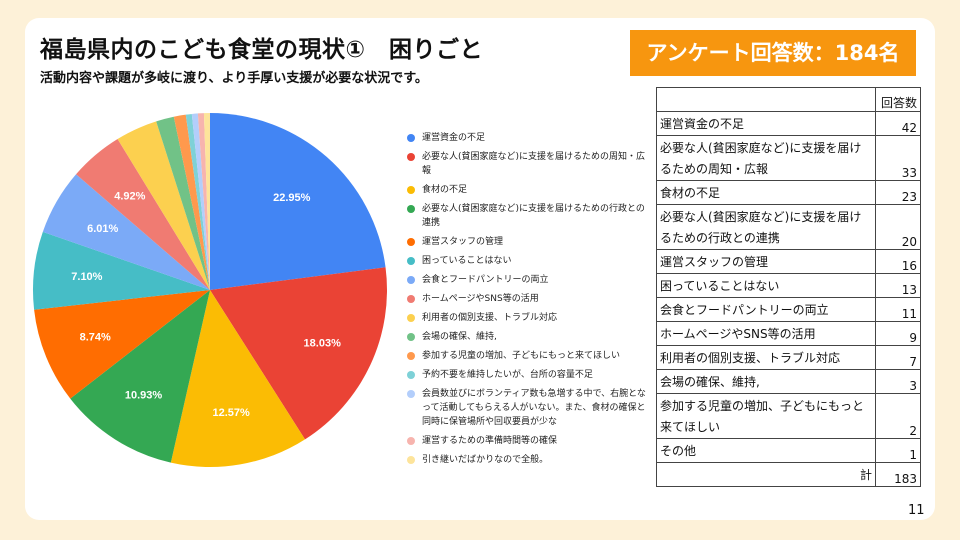  I want to click on row-label: 運営スタッフの管理, so click(766, 261).